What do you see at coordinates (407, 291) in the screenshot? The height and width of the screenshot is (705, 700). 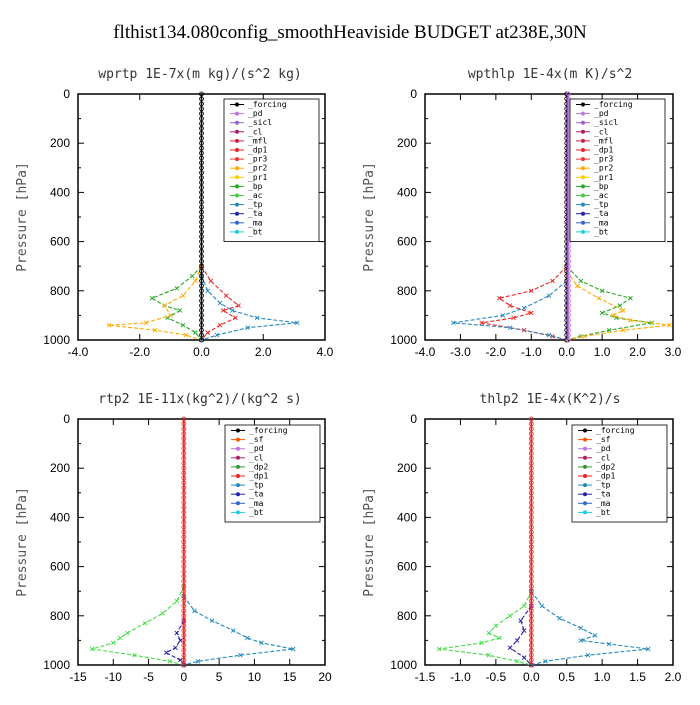 I see `y-tick-label: 800` at bounding box center [407, 291].